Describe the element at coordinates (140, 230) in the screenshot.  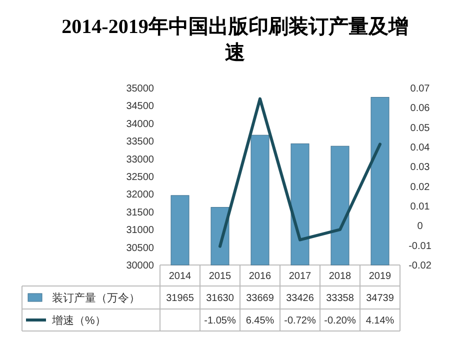
I see `y-tick-label: 31000` at that location.